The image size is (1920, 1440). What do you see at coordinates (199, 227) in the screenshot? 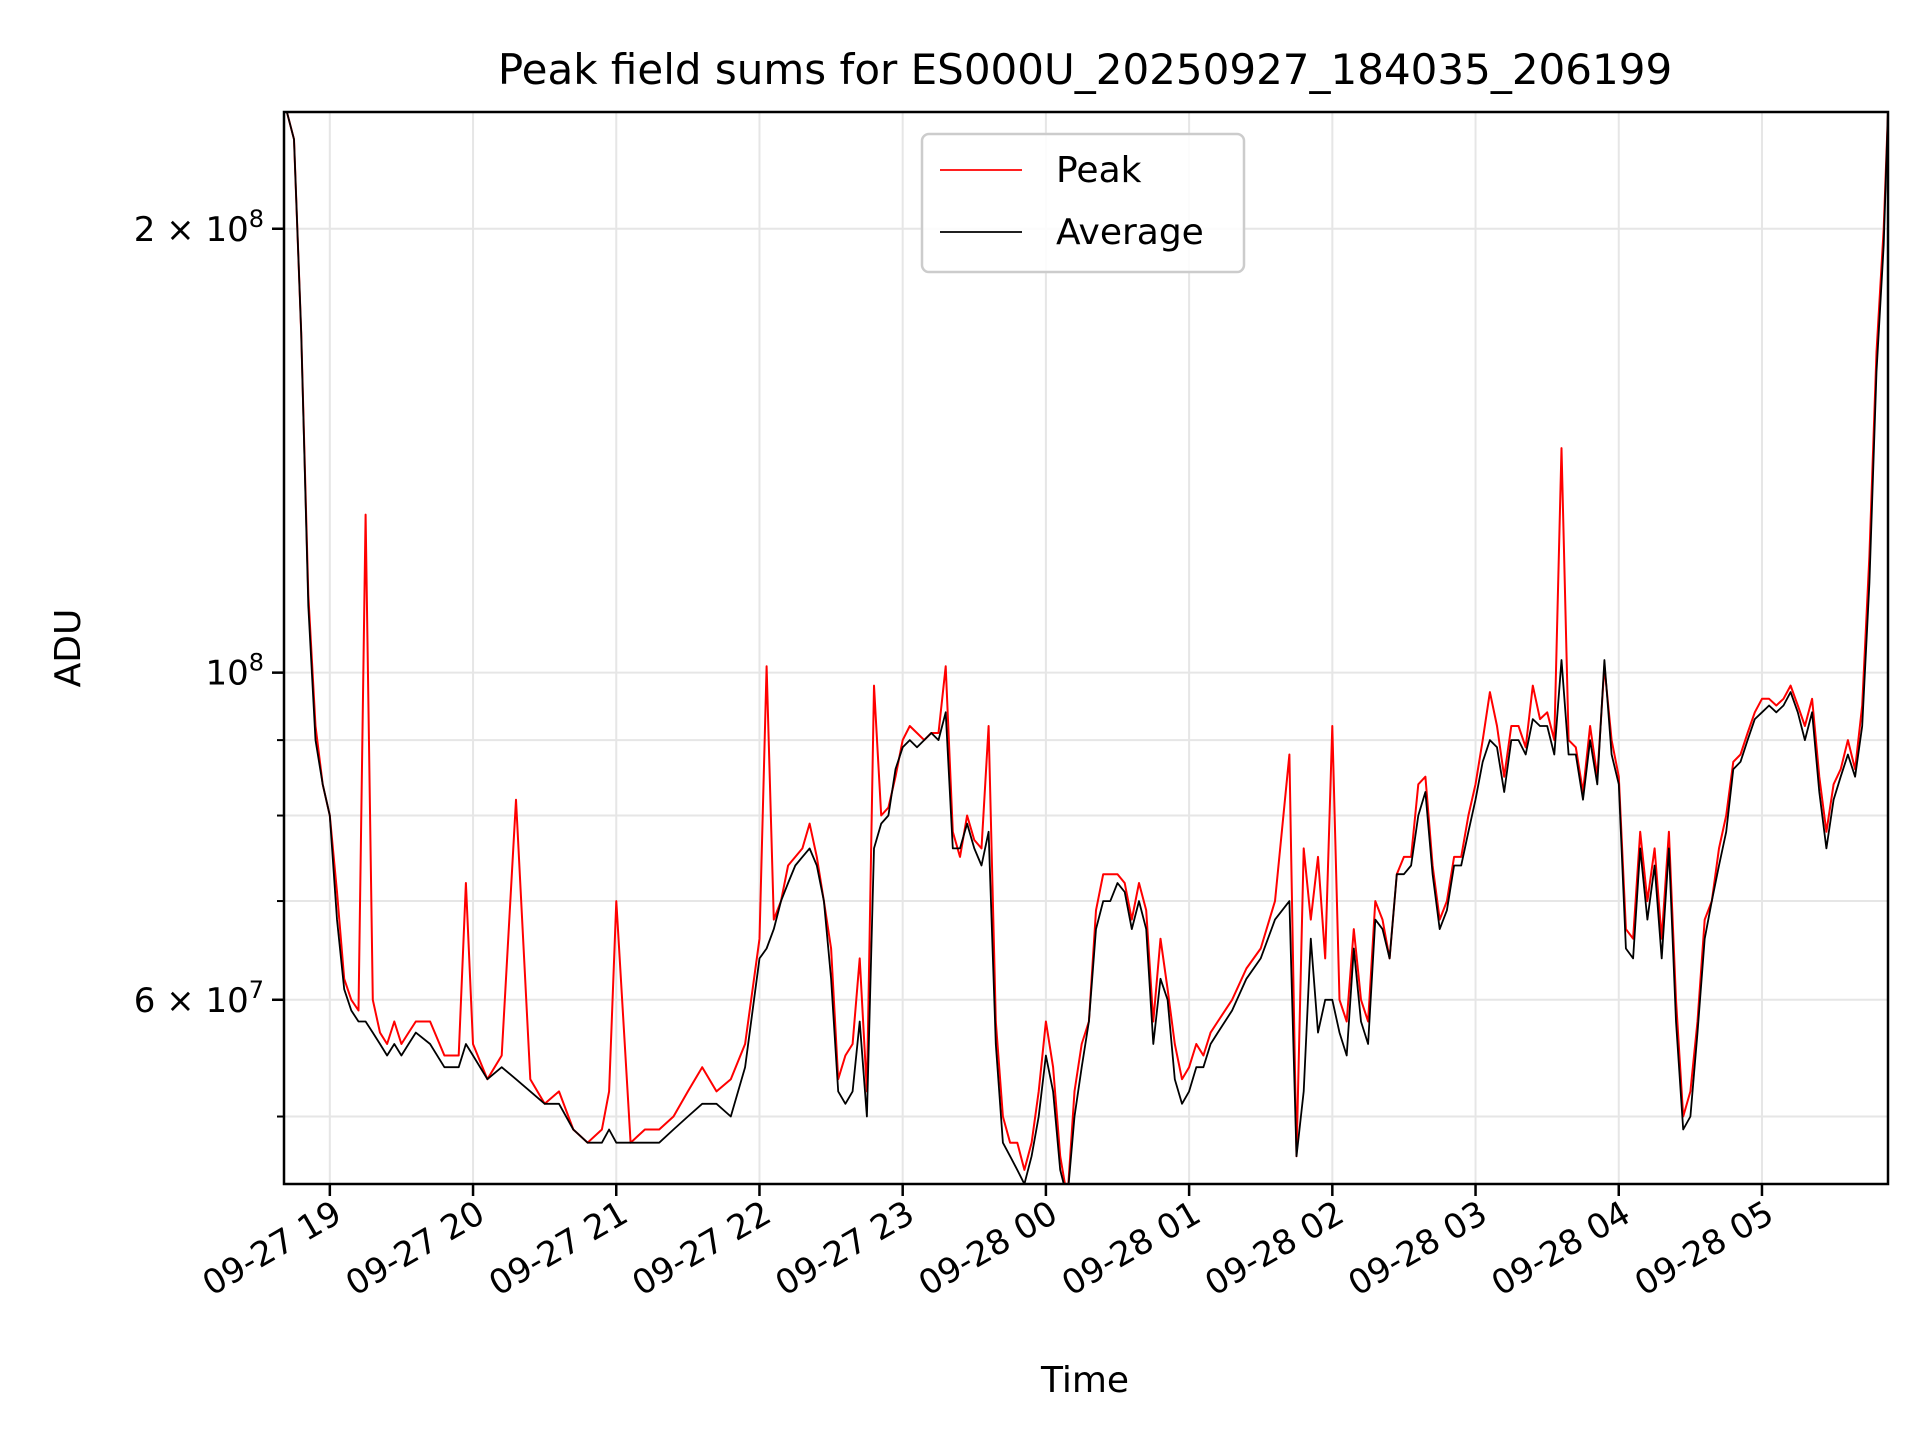
I see `y-tick-label: 2 × 108` at bounding box center [199, 227].